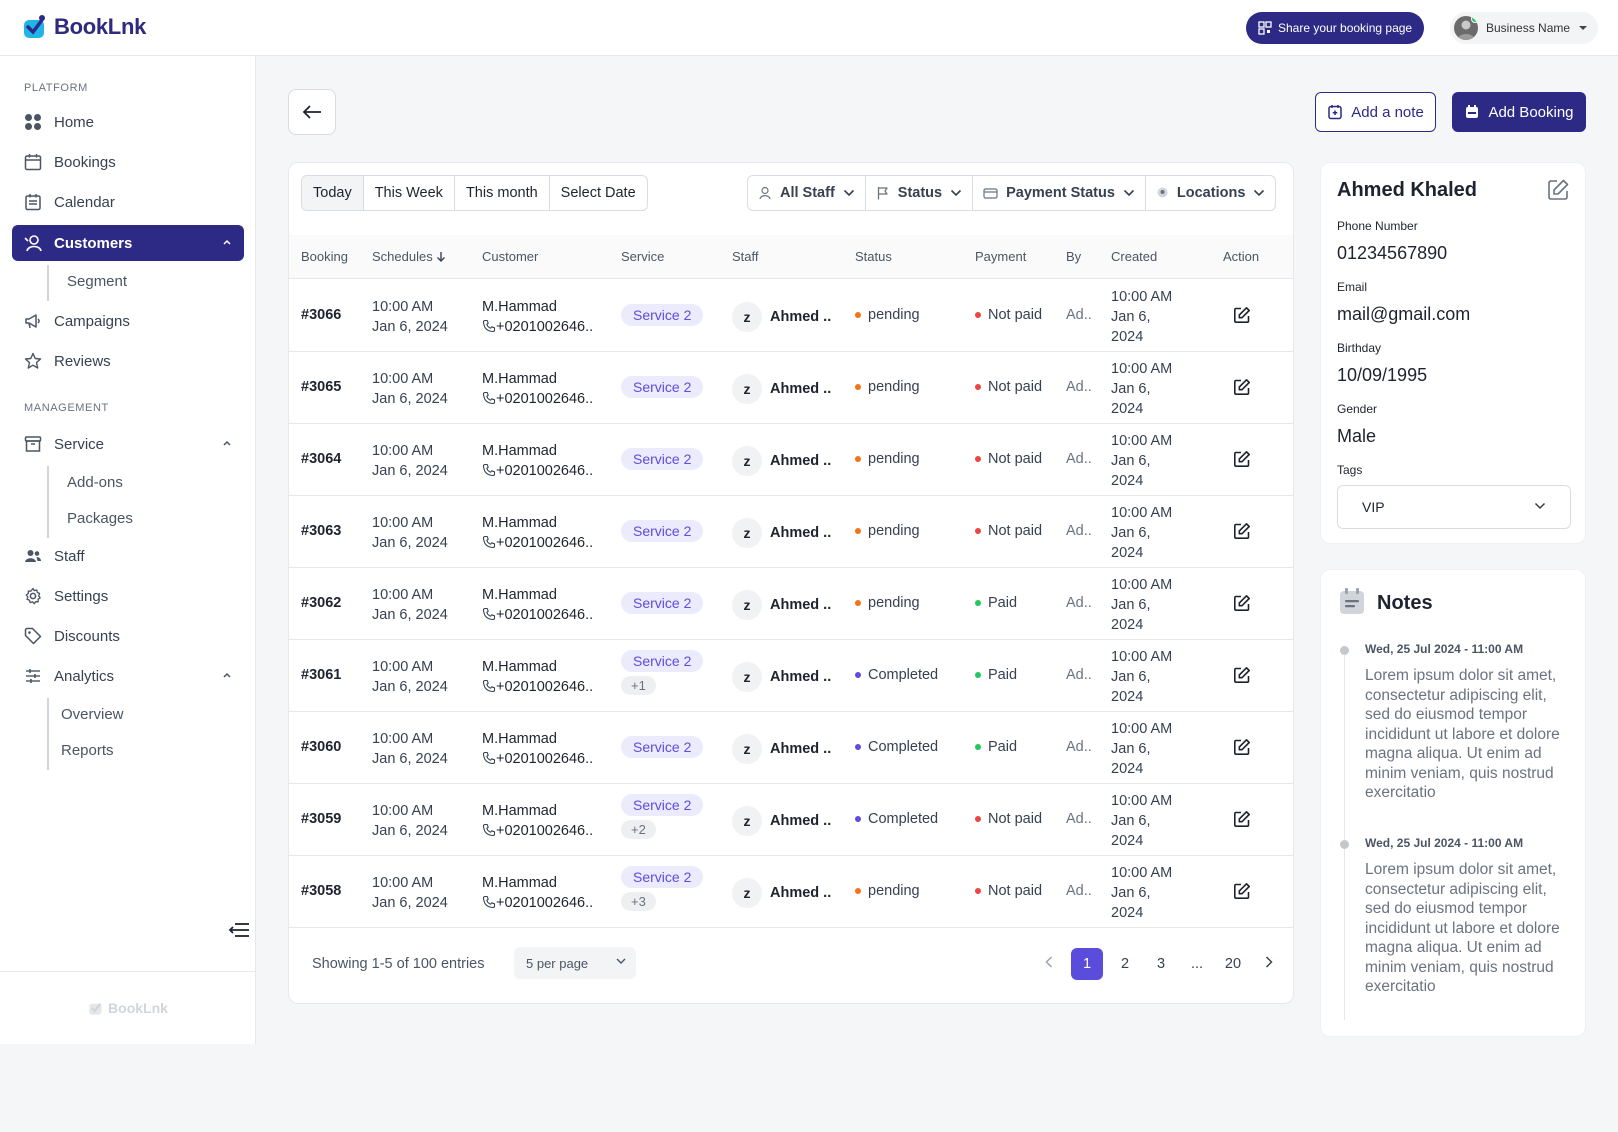 This screenshot has height=1132, width=1618. What do you see at coordinates (1352, 603) in the screenshot?
I see `notes-icon` at bounding box center [1352, 603].